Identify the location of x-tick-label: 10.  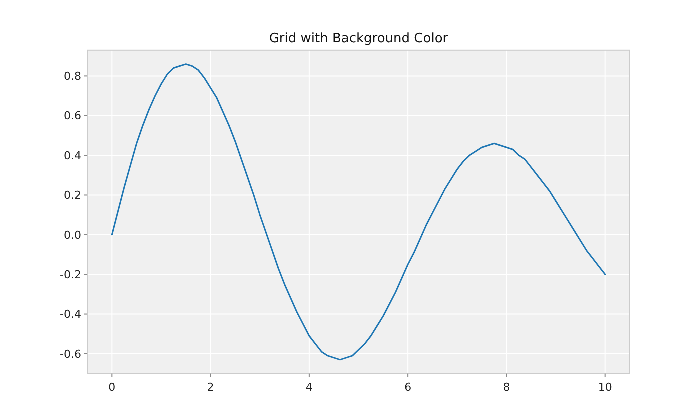
(605, 387).